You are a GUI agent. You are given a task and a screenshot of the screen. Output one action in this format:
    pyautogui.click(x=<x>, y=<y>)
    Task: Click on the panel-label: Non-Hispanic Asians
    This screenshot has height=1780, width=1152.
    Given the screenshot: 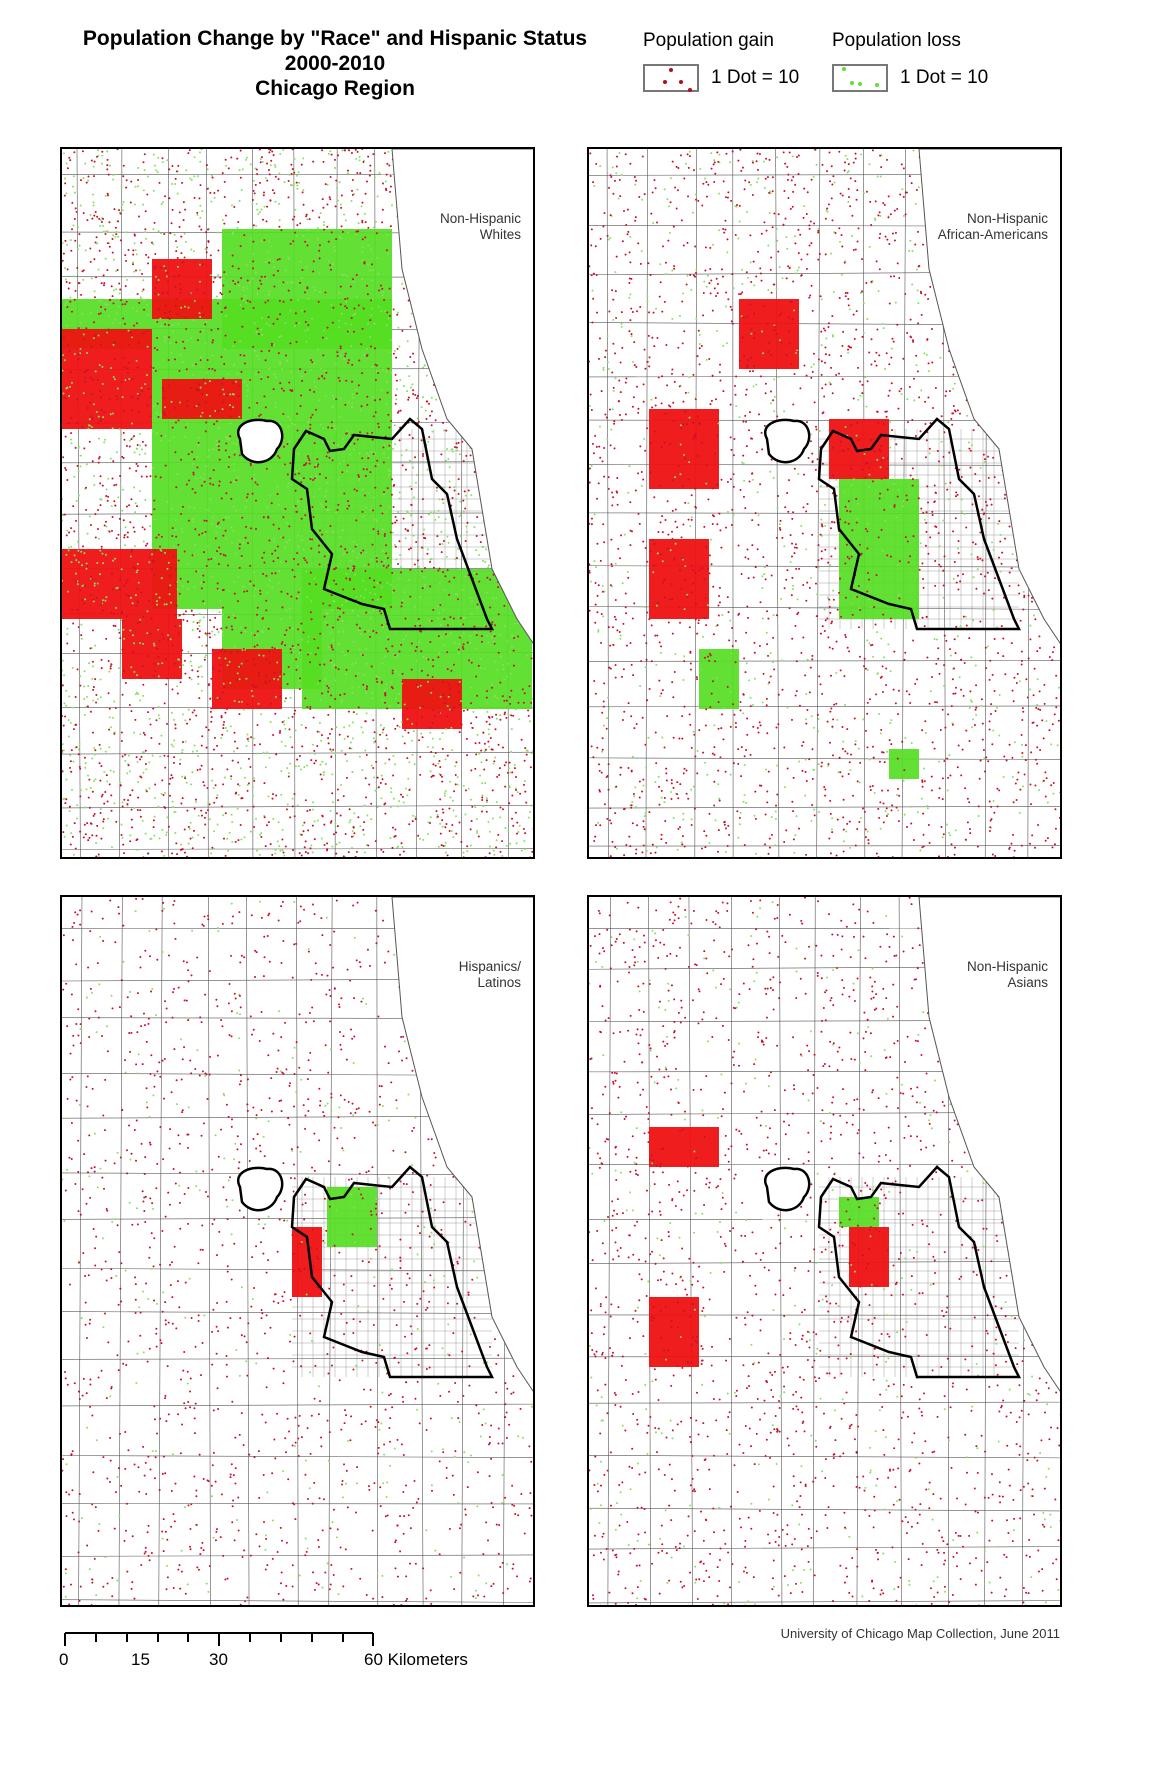 What is the action you would take?
    pyautogui.click(x=1007, y=974)
    